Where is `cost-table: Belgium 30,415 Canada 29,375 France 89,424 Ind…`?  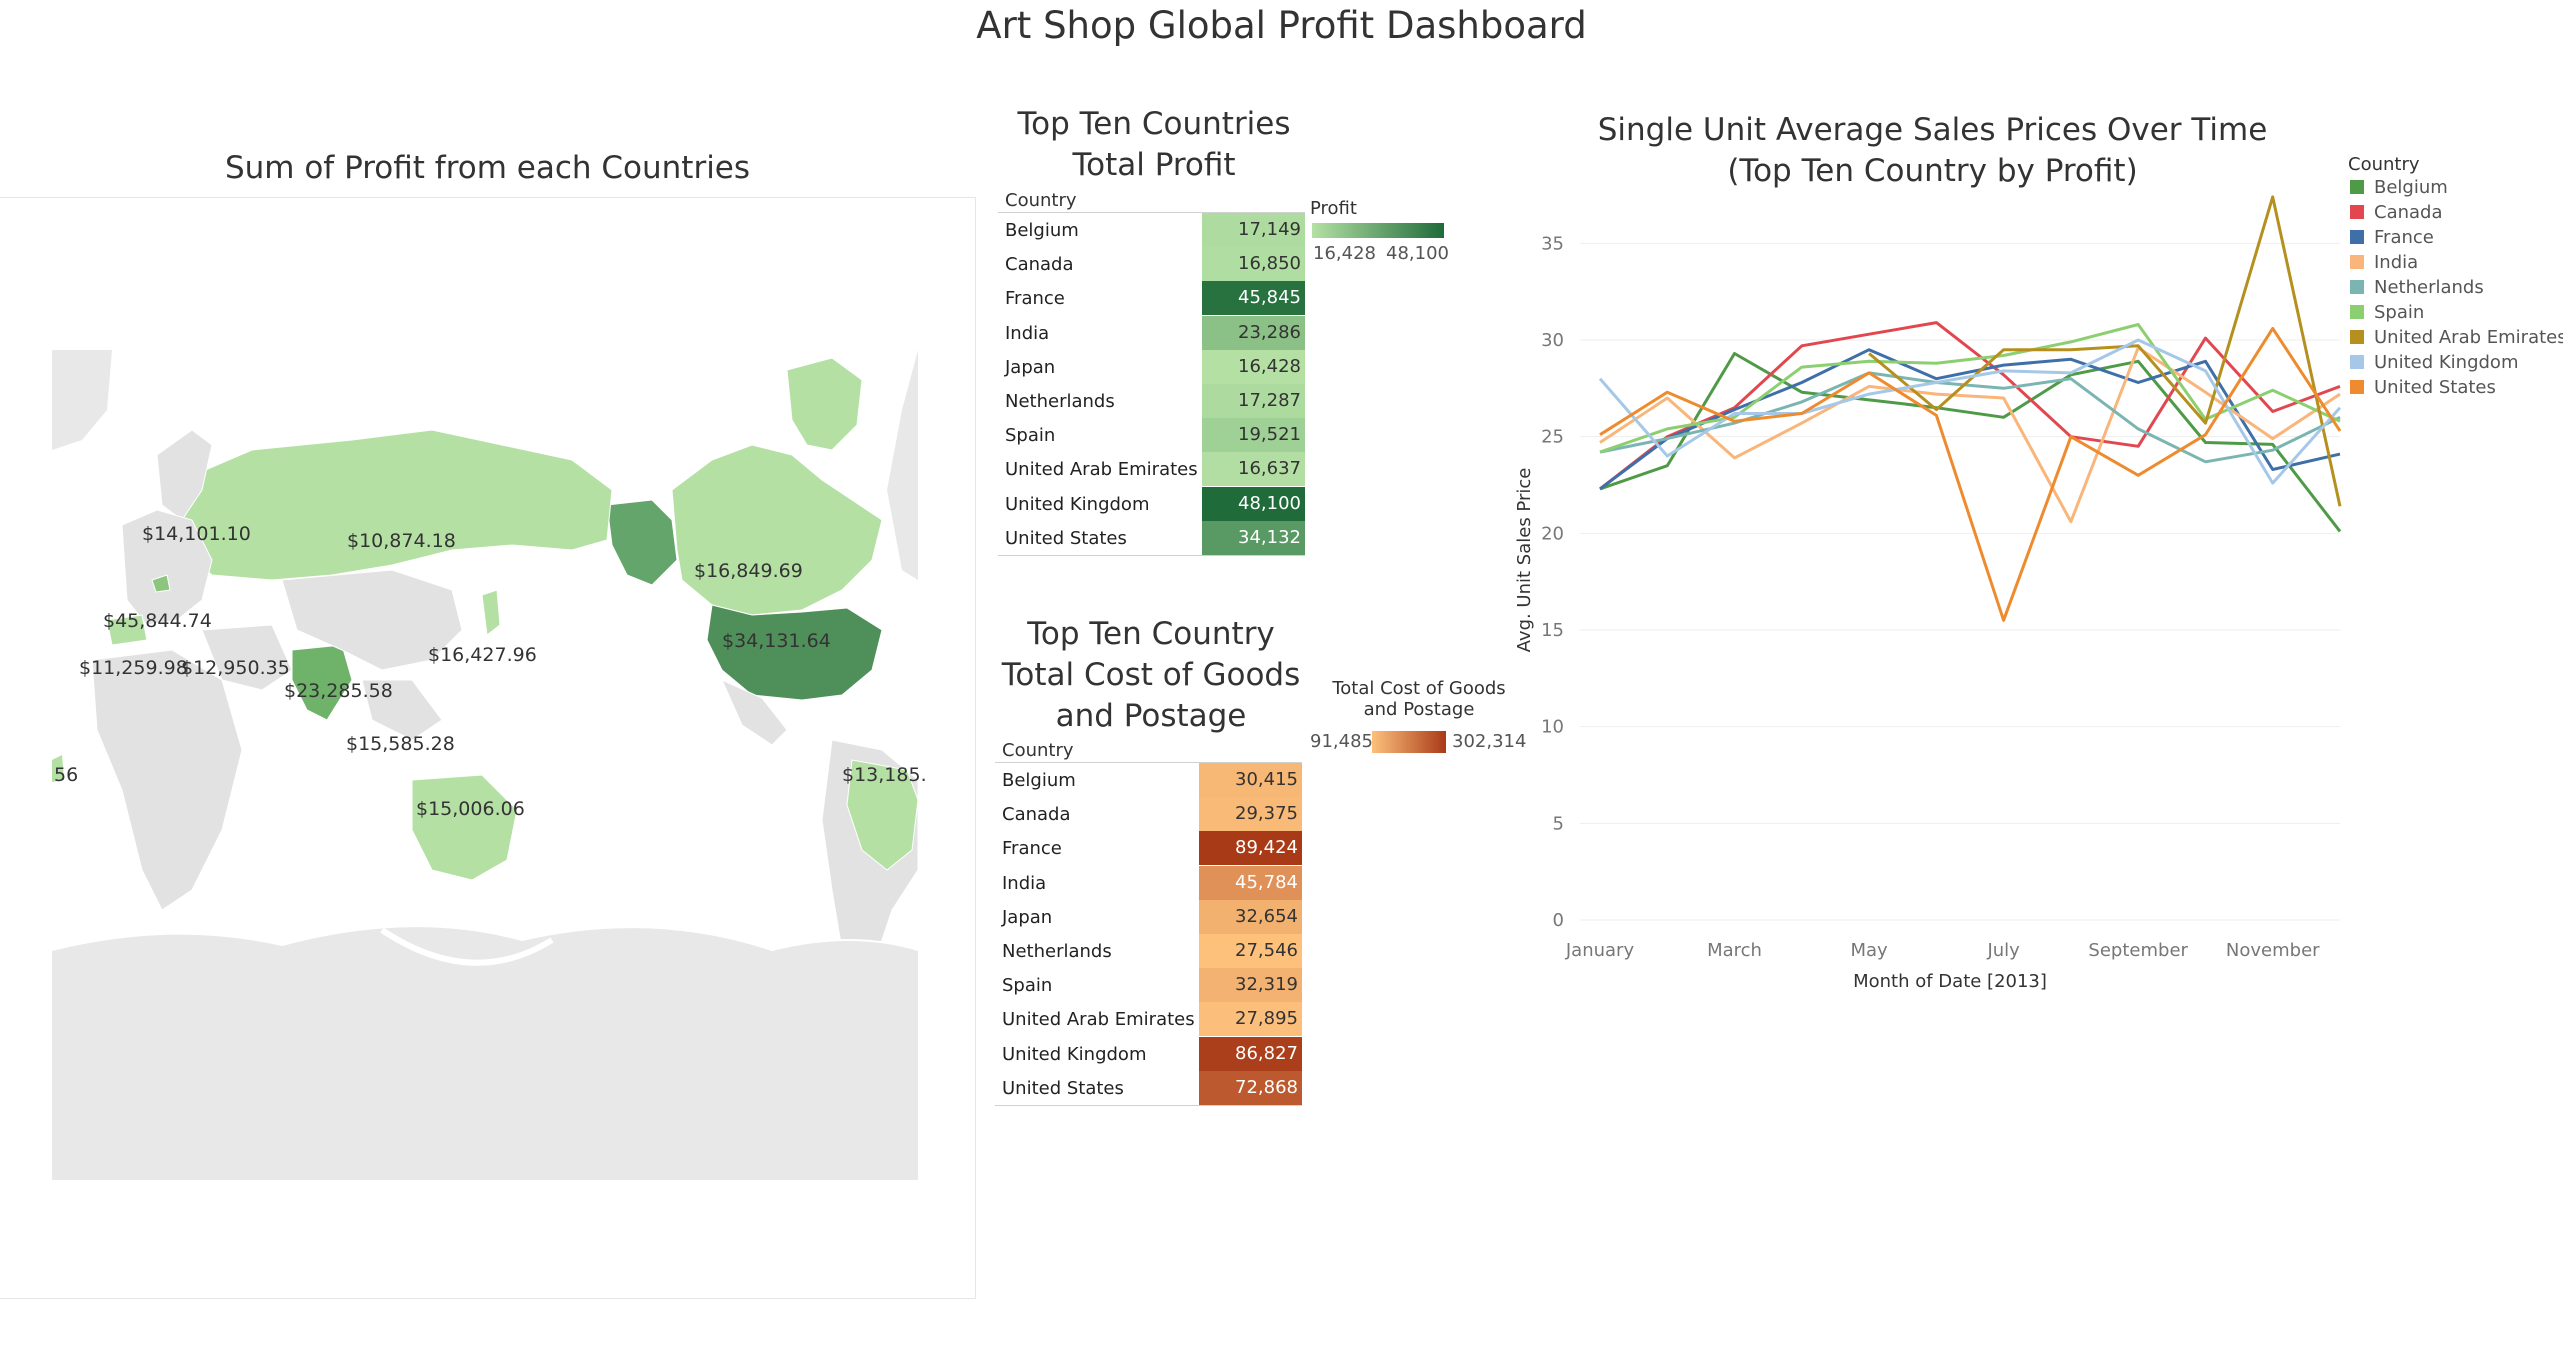 cost-table: Belgium 30,415 Canada 29,375 France 89,424 Ind… is located at coordinates (1148, 934).